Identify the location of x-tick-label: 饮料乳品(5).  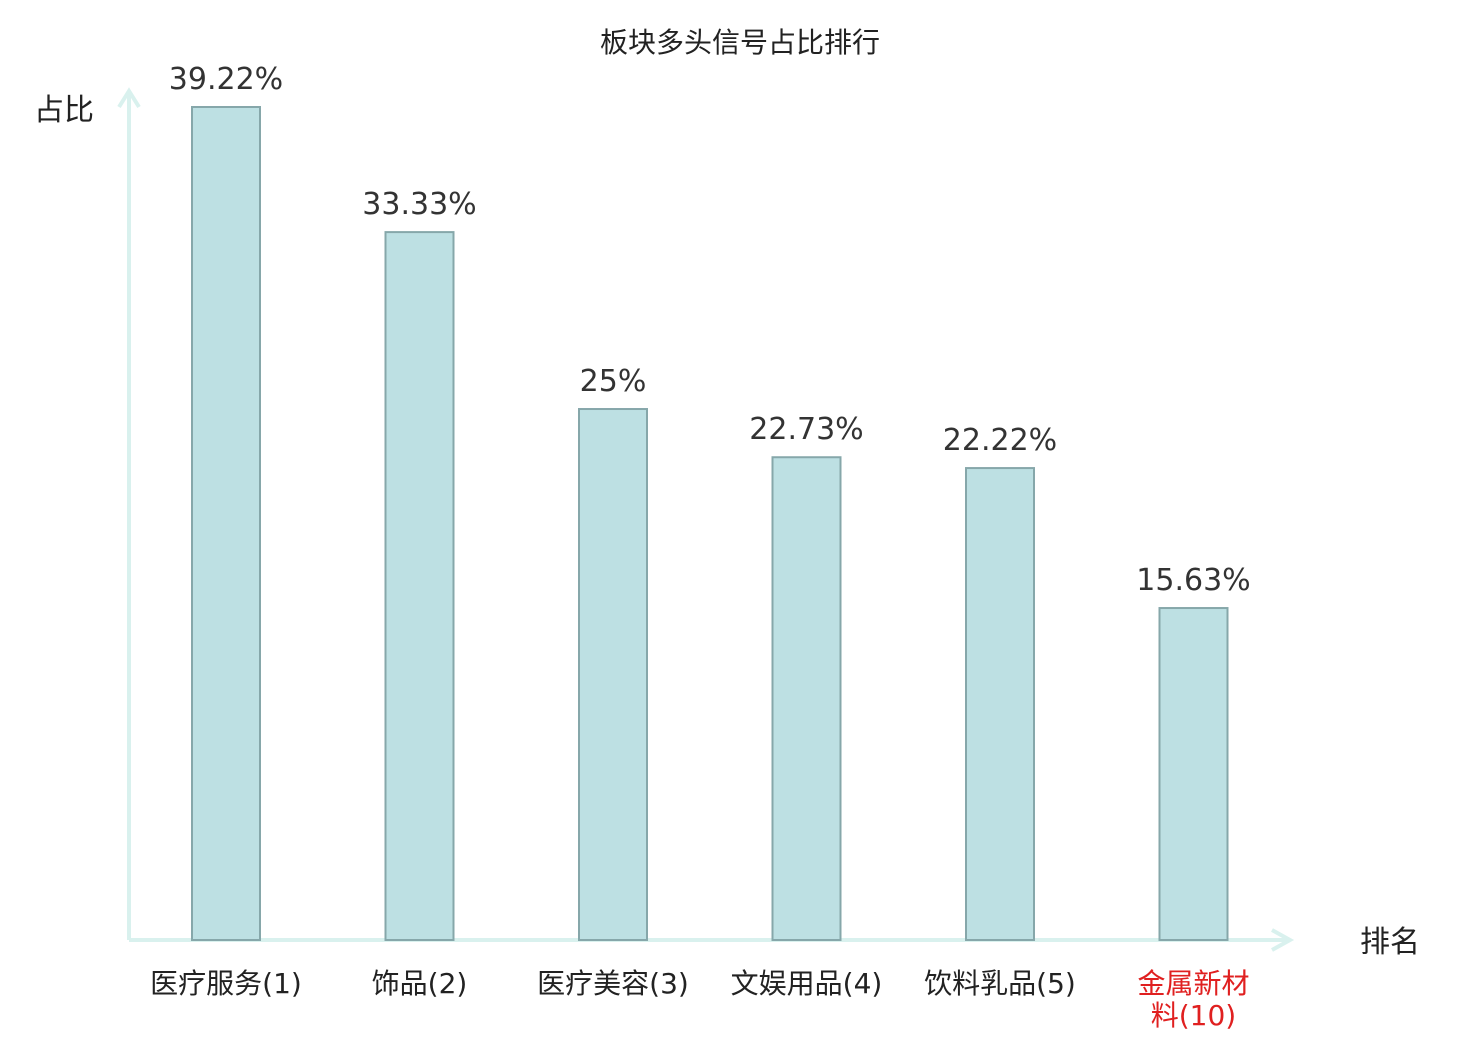
(1000, 983).